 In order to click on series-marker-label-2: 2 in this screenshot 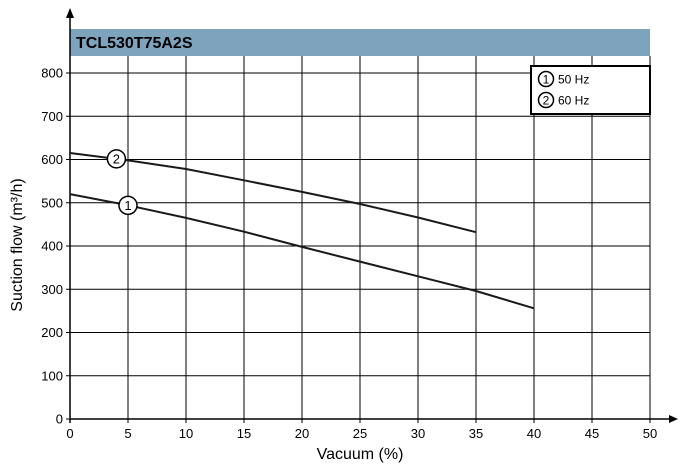, I will do `click(116, 158)`.